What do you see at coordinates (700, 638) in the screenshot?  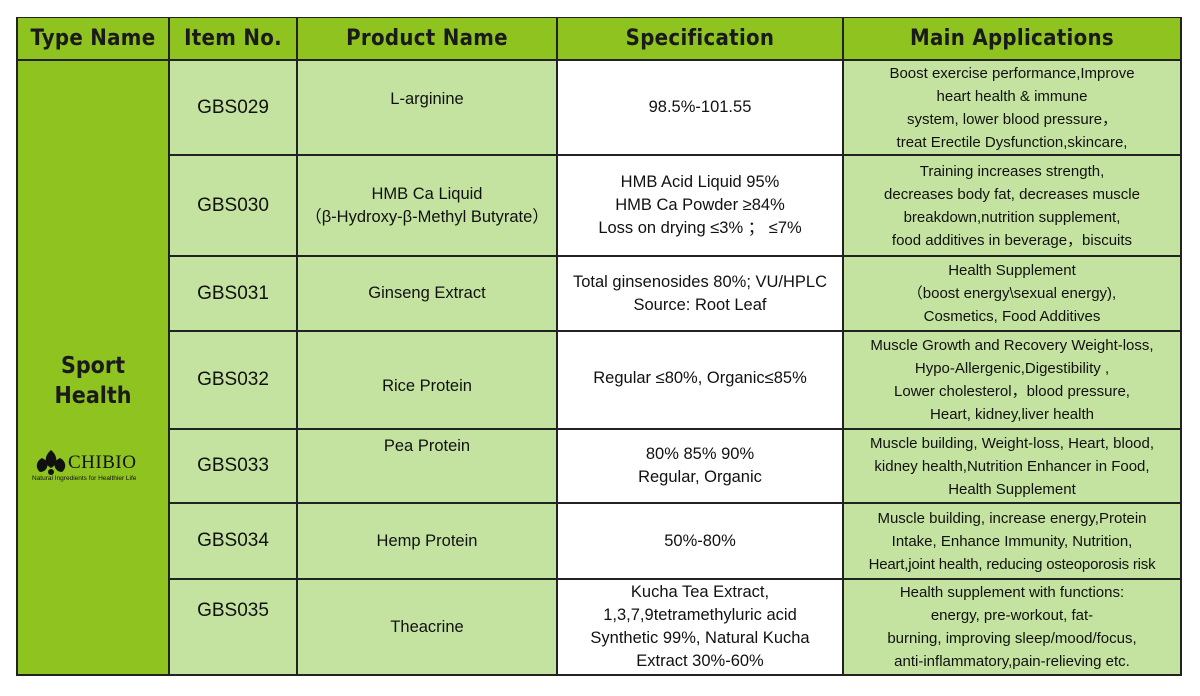 I see `spec-line: Synthetic 99%, Natural Kucha` at bounding box center [700, 638].